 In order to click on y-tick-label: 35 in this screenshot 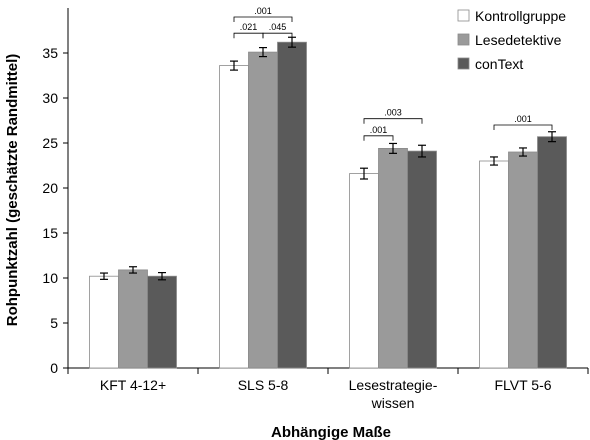, I will do `click(50, 53)`.